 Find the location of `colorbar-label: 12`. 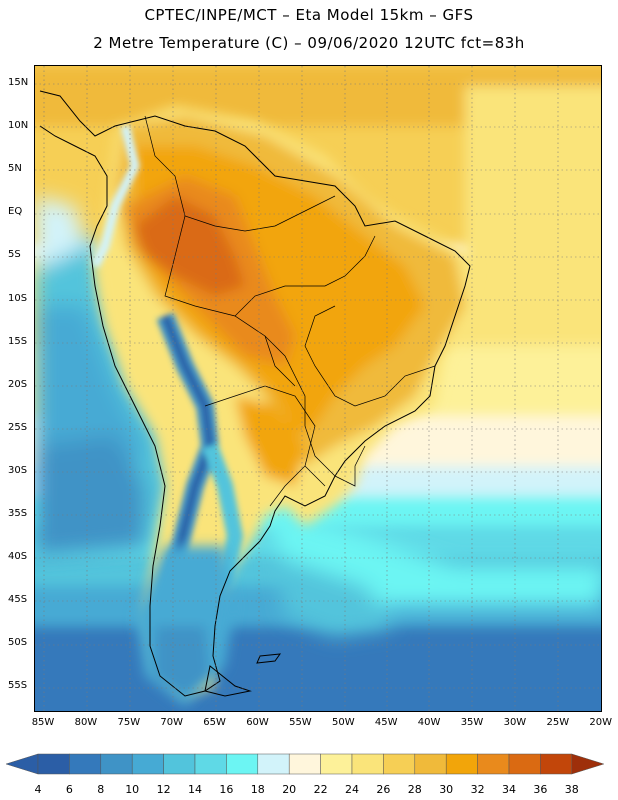

colorbar-label: 12 is located at coordinates (163, 789).